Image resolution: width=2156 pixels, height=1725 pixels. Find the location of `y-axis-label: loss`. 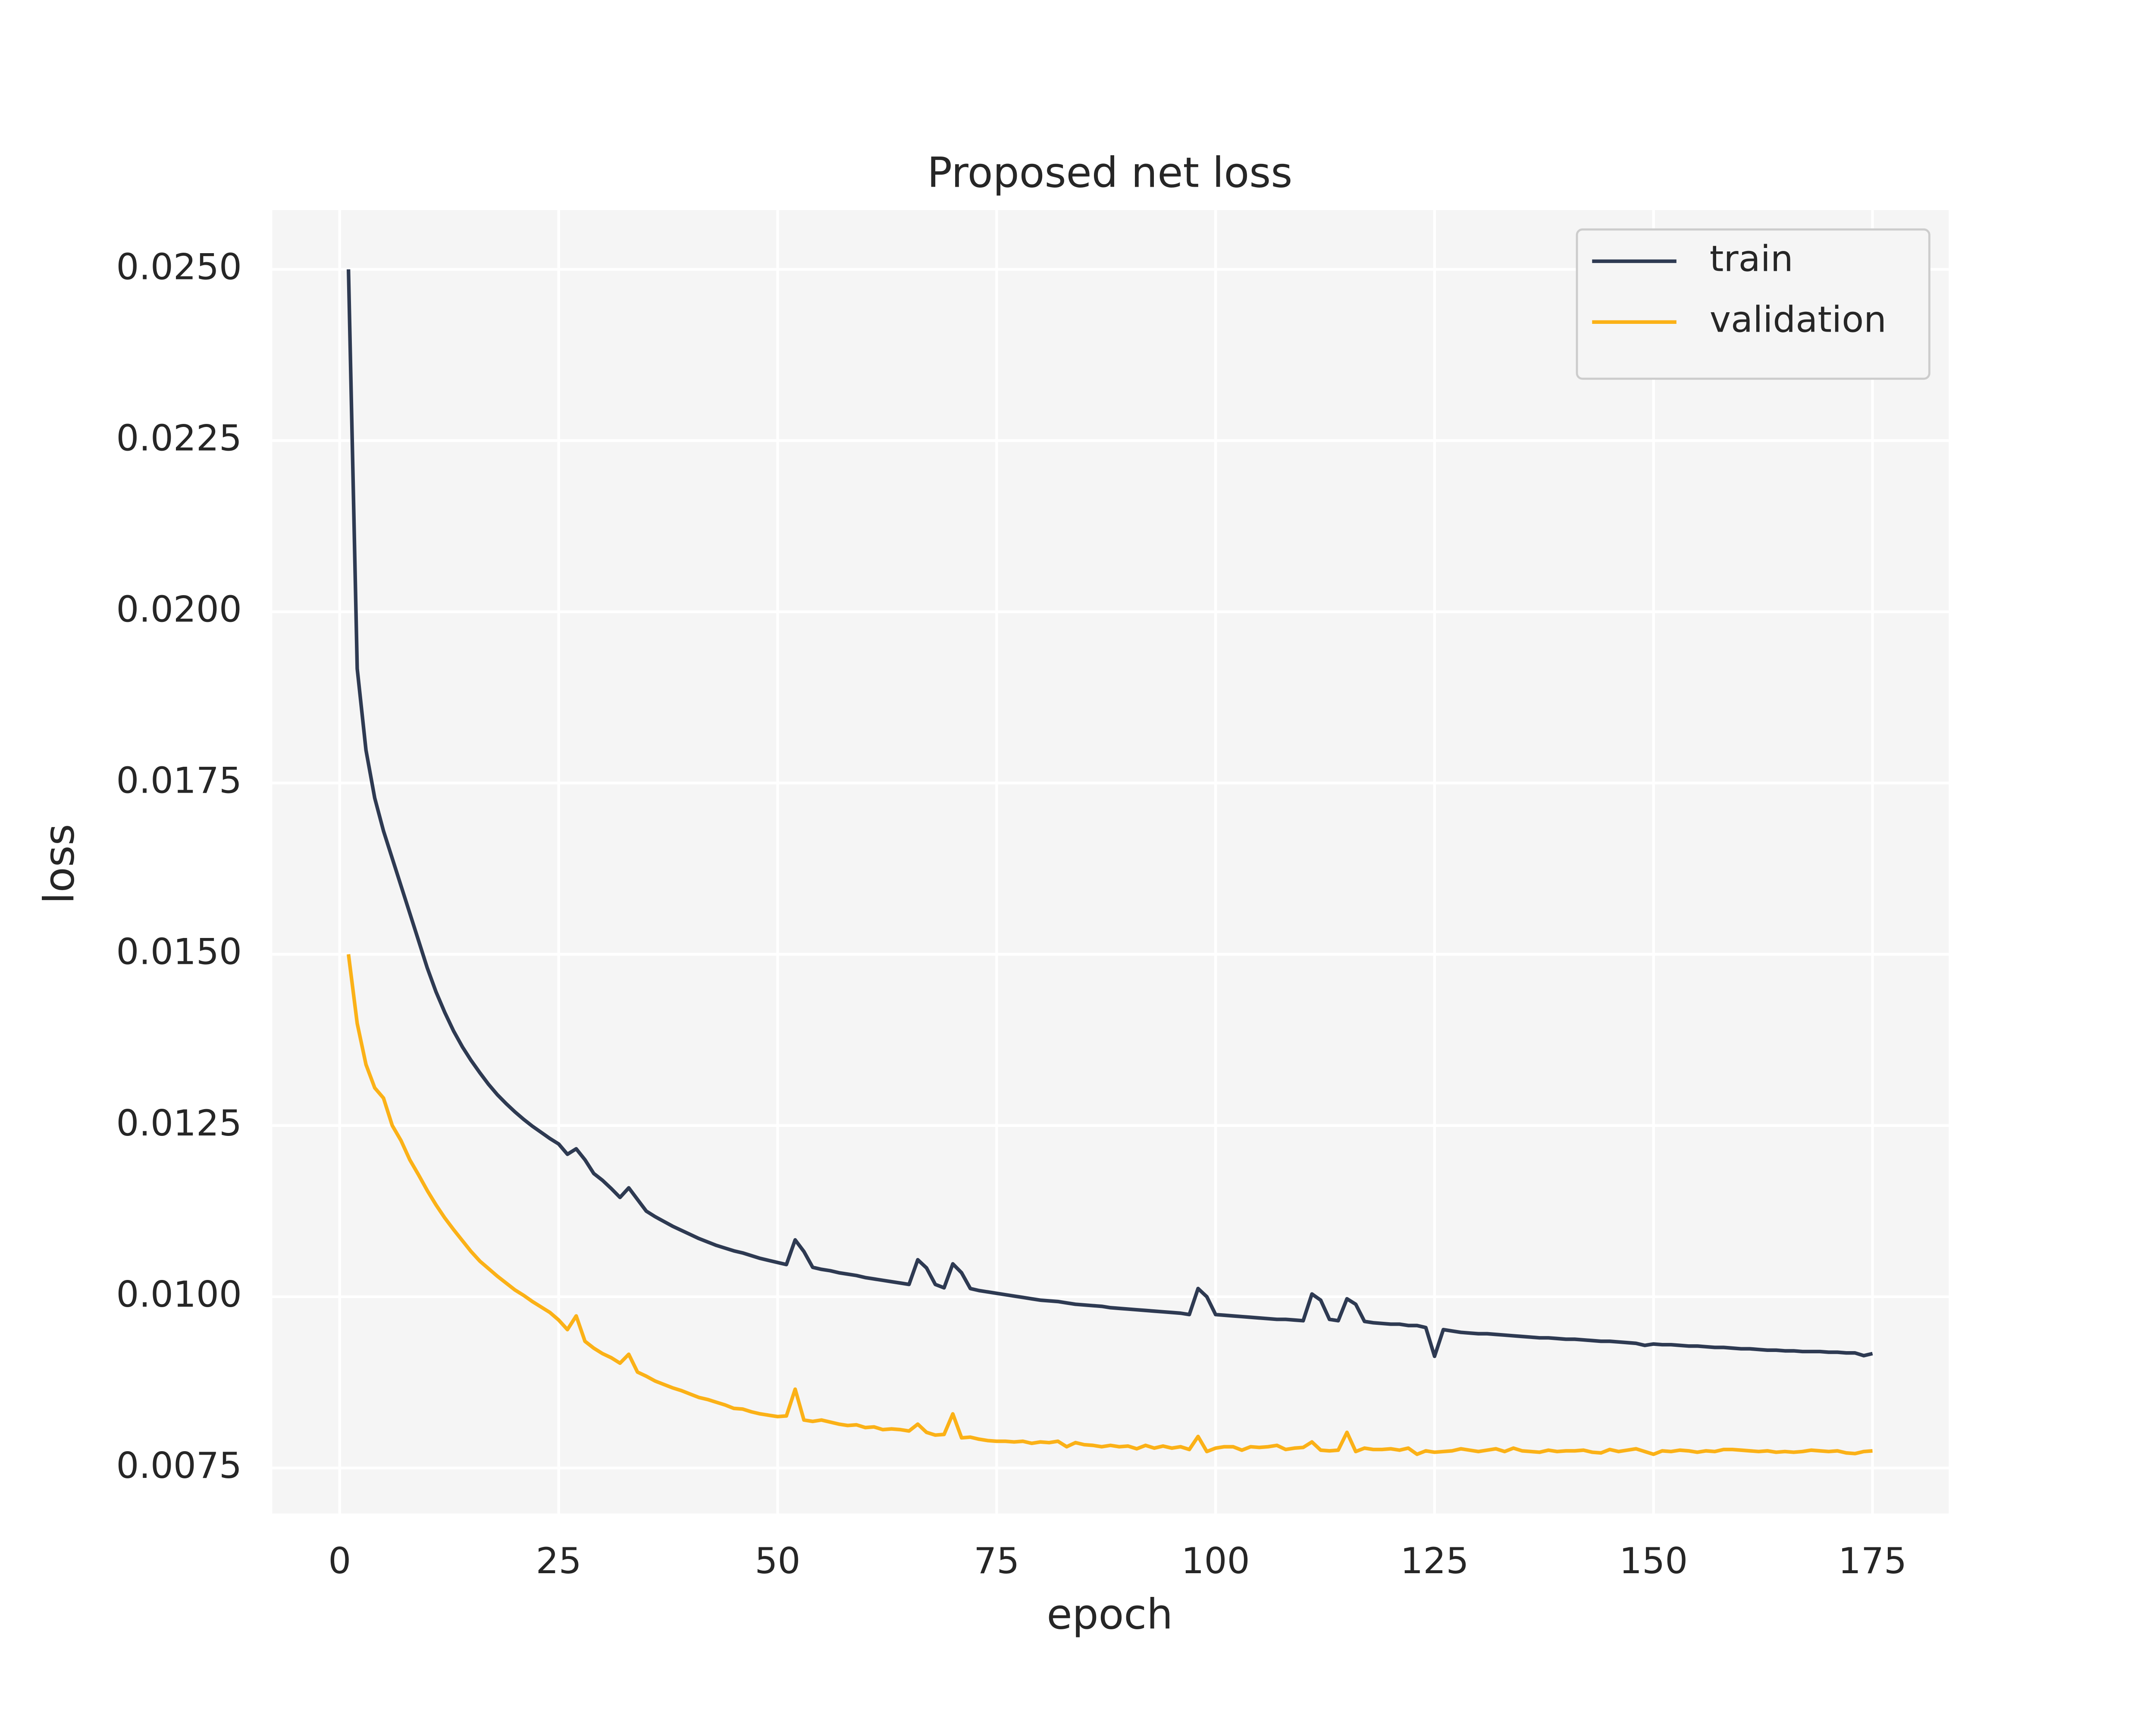

y-axis-label: loss is located at coordinates (59, 864).